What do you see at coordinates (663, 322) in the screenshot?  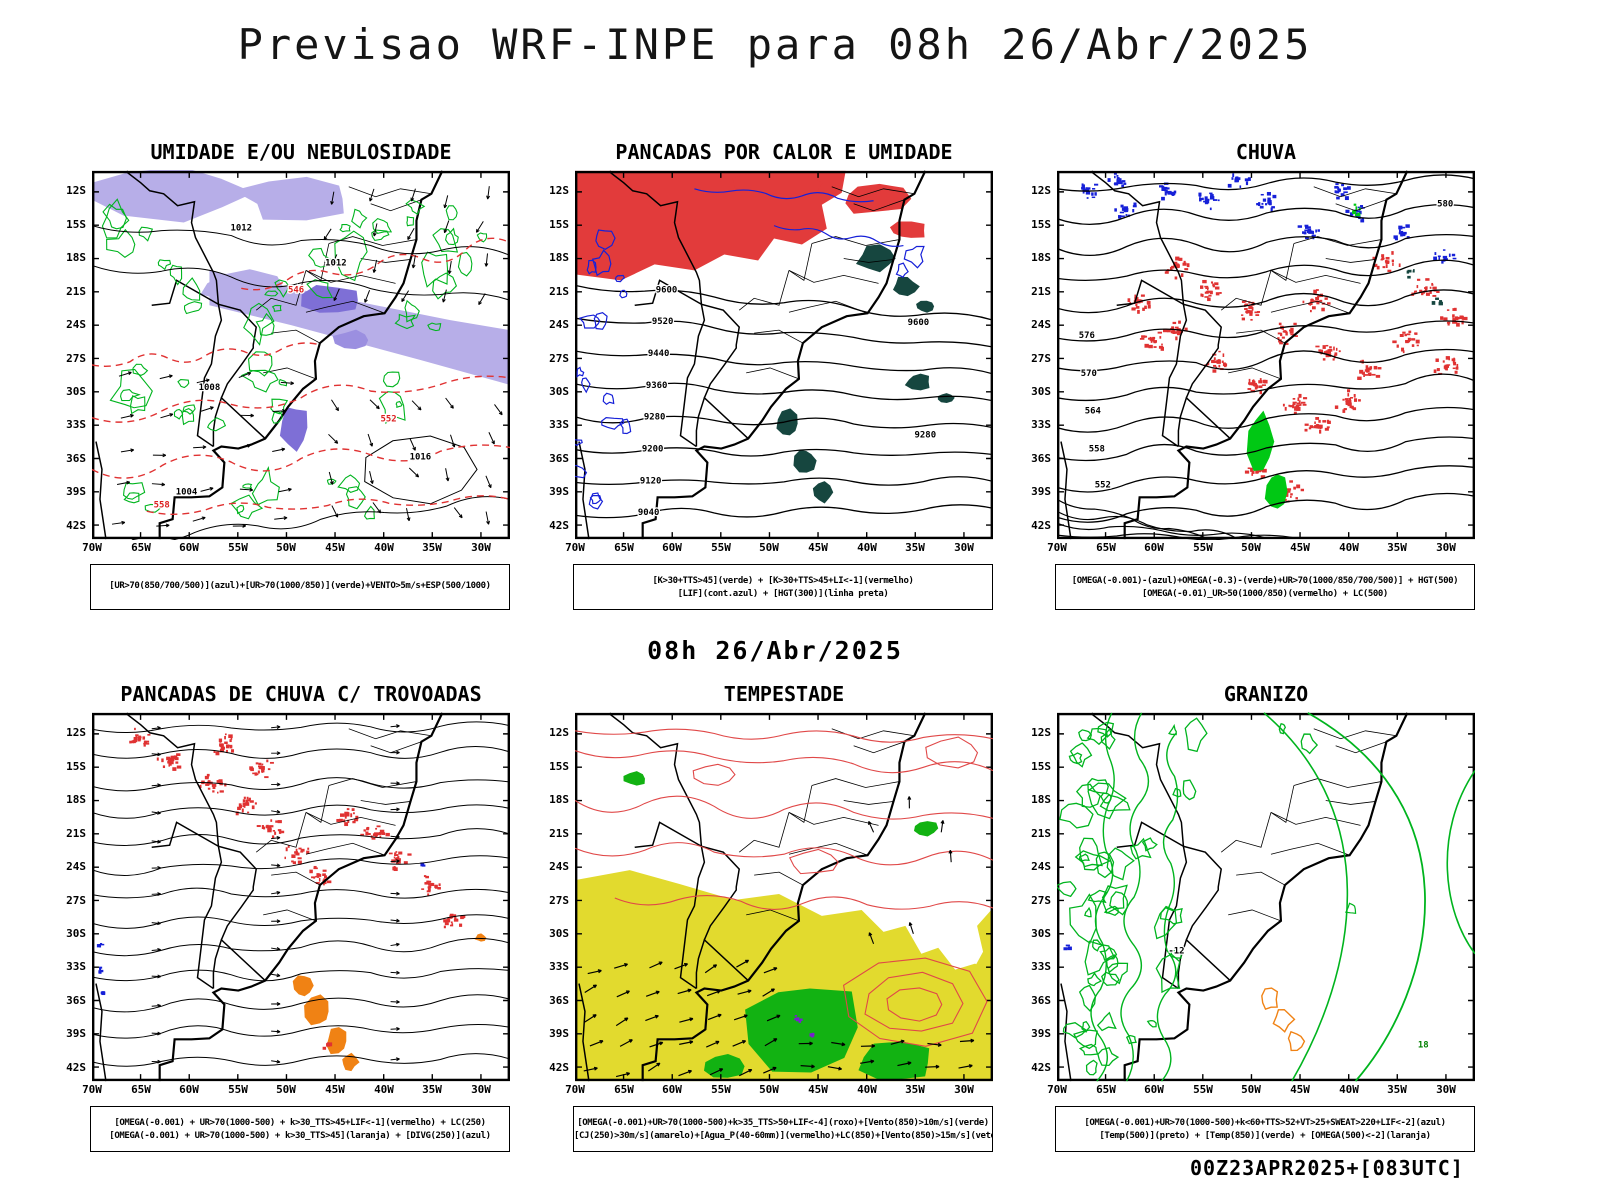 I see `svg-text: 9520` at bounding box center [663, 322].